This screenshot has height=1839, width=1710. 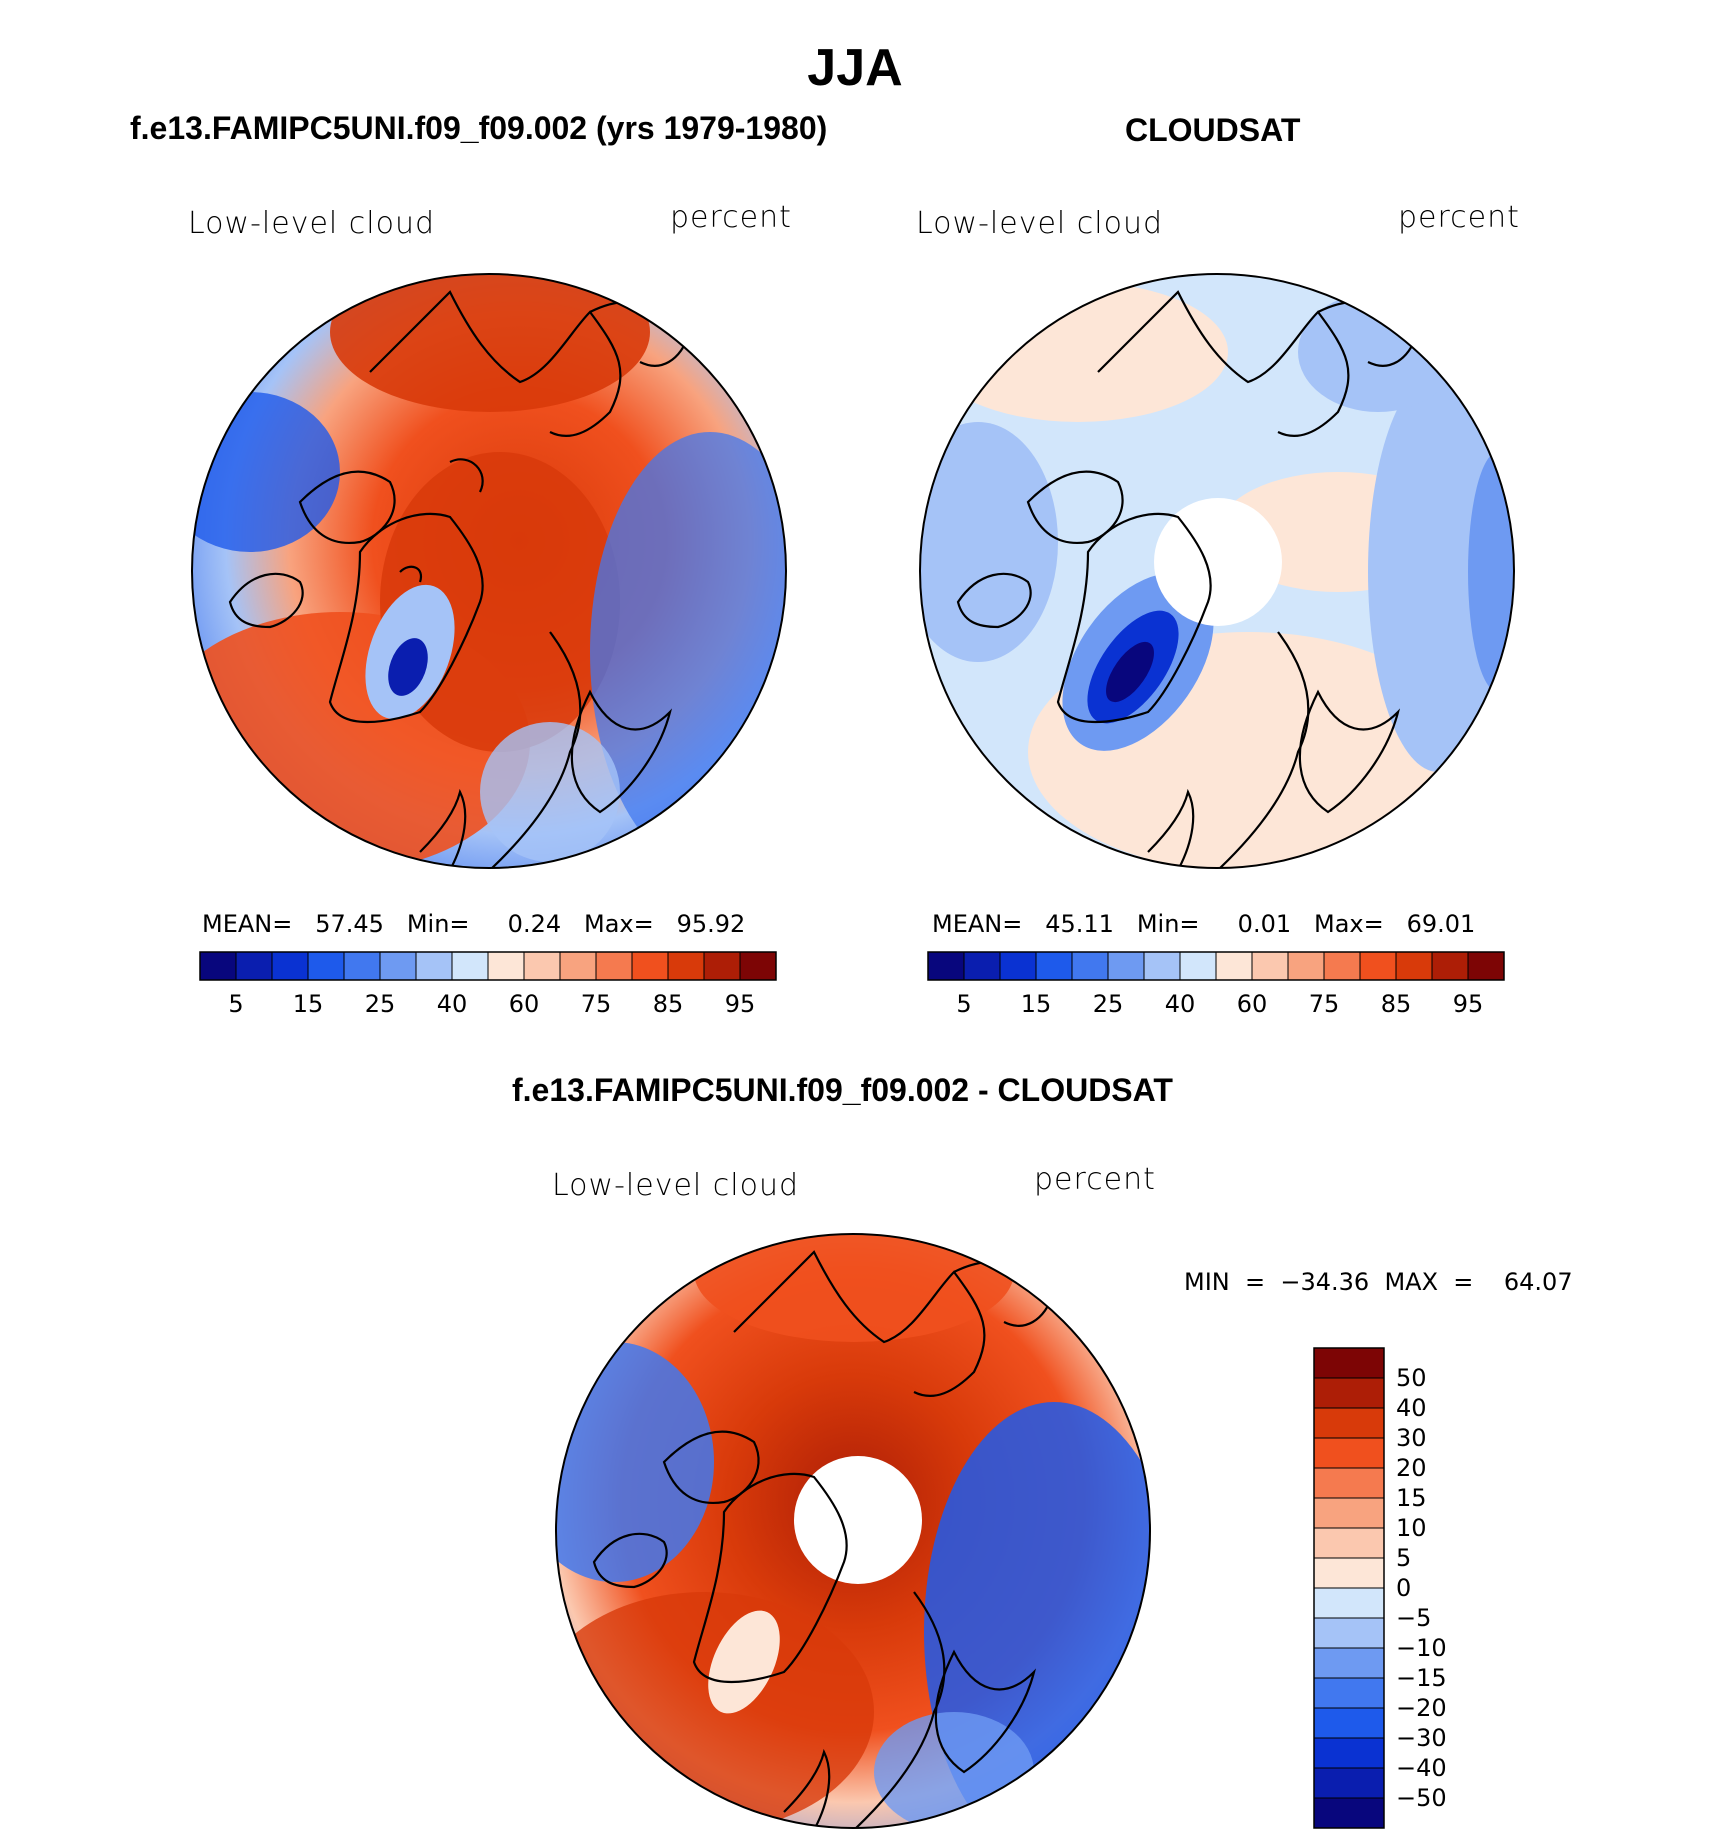 I want to click on obs-units-label: percent, so click(x=1459, y=217).